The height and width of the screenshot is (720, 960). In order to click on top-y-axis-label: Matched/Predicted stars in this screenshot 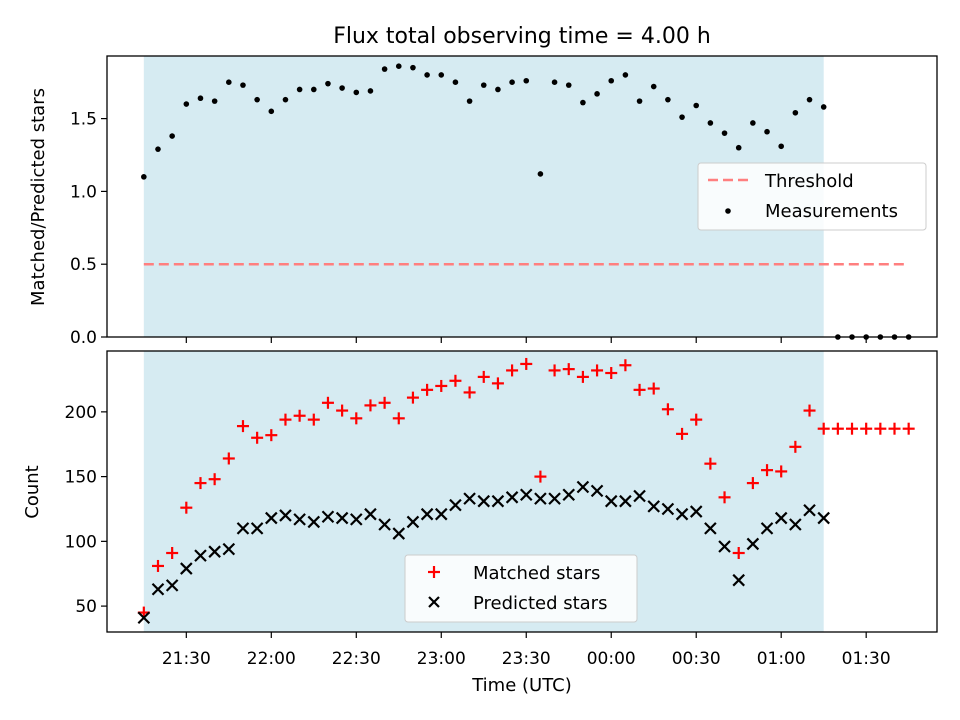, I will do `click(38, 197)`.